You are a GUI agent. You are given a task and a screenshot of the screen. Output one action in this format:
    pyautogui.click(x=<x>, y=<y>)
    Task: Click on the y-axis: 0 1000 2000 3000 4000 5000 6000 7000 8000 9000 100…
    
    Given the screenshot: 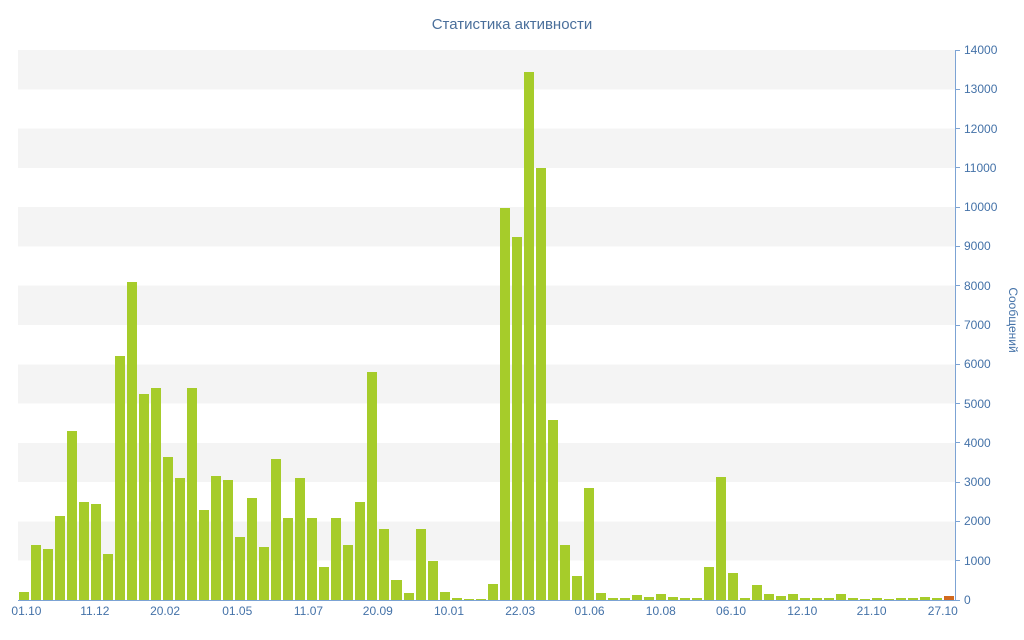 What is the action you would take?
    pyautogui.click(x=981, y=325)
    